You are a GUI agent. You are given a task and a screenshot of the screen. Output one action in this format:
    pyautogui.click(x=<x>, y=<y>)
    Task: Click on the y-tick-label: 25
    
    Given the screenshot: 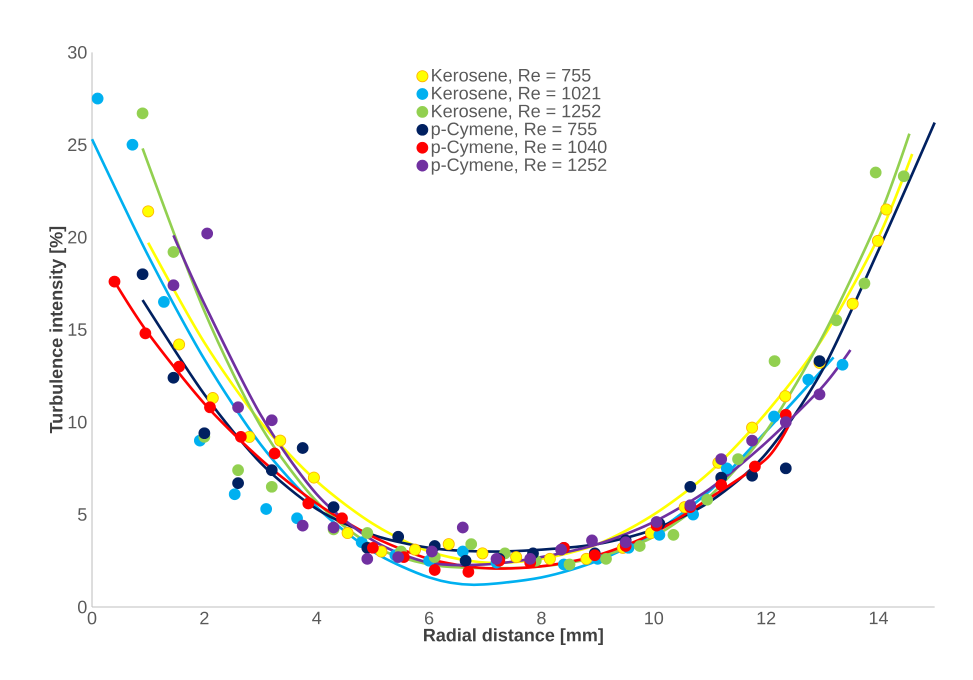 What is the action you would take?
    pyautogui.click(x=77, y=145)
    